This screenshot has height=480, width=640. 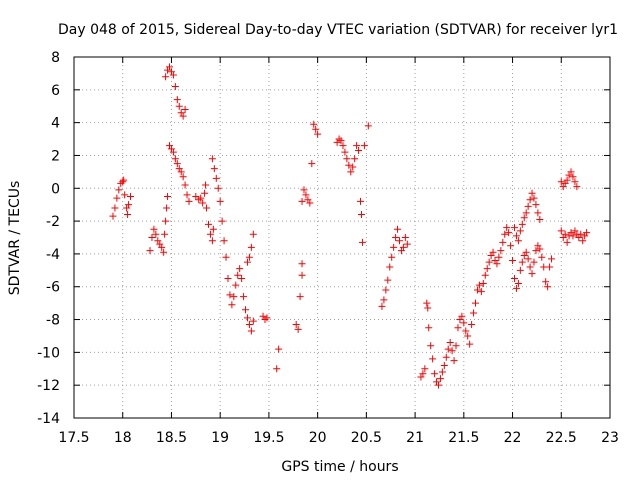 What do you see at coordinates (48, 353) in the screenshot?
I see `y-tick-label: -10` at bounding box center [48, 353].